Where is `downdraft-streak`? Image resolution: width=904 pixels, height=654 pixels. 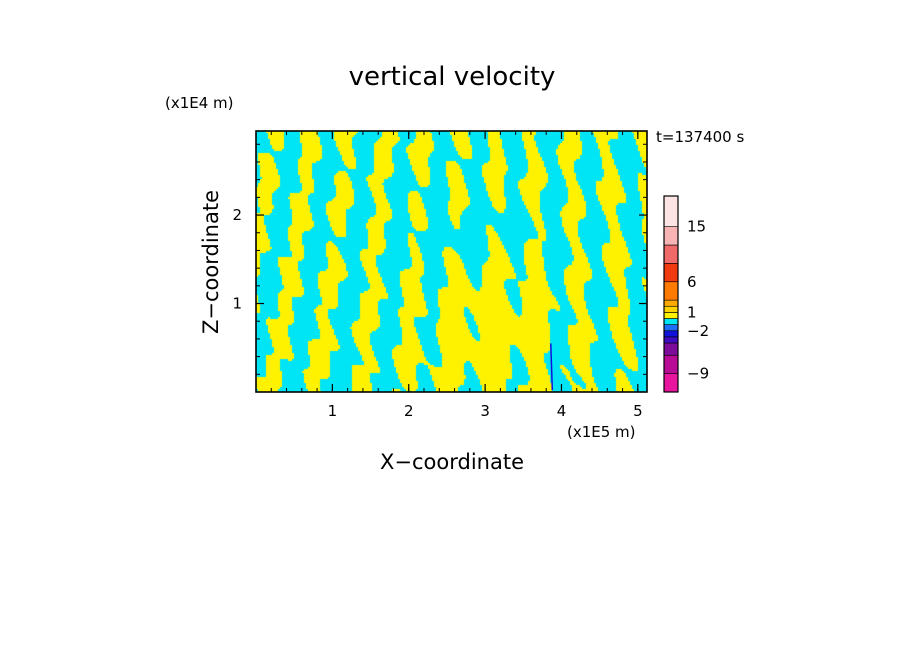
downdraft-streak is located at coordinates (552, 367).